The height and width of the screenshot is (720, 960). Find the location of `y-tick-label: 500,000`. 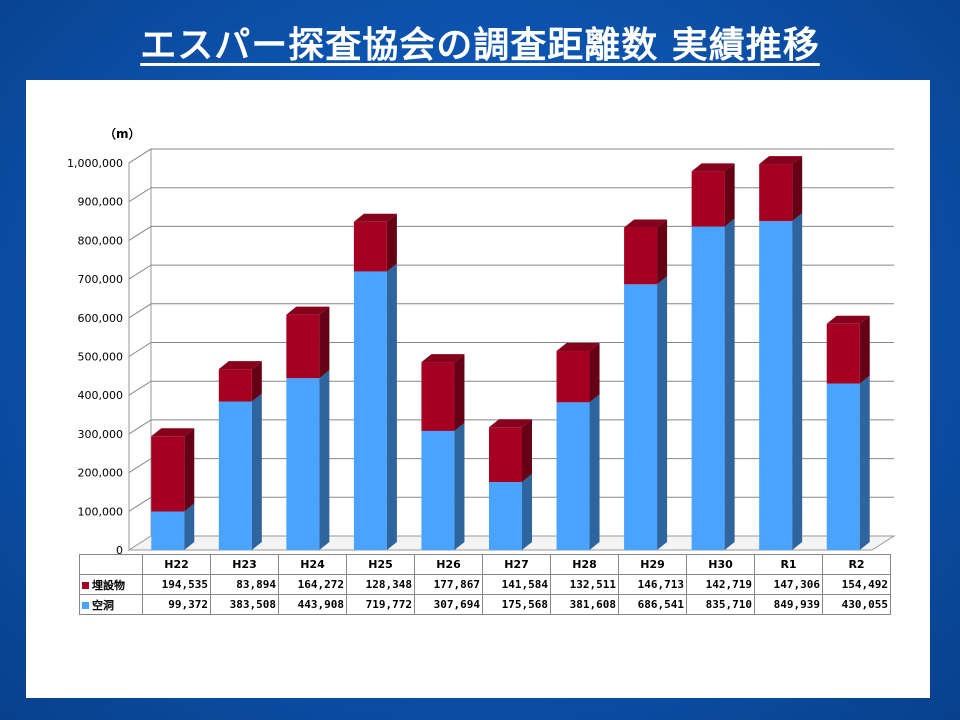

y-tick-label: 500,000 is located at coordinates (101, 357).